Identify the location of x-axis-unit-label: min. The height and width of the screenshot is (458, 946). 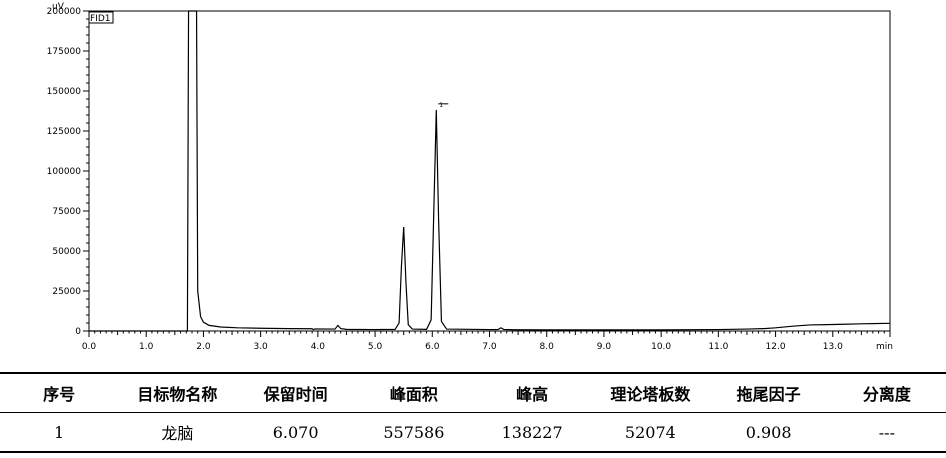
(884, 347).